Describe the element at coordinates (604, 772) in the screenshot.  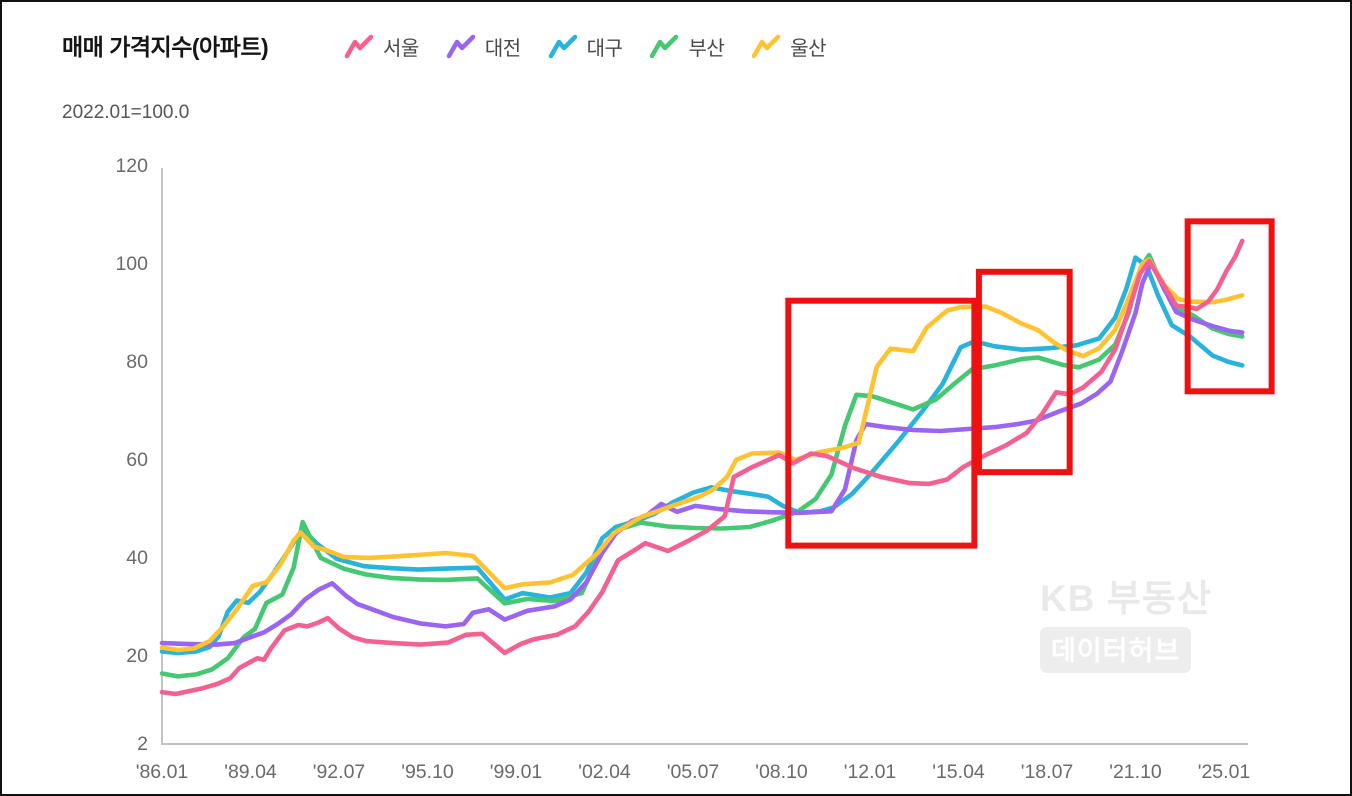
I see `x-axis-tick-label: '02.04` at that location.